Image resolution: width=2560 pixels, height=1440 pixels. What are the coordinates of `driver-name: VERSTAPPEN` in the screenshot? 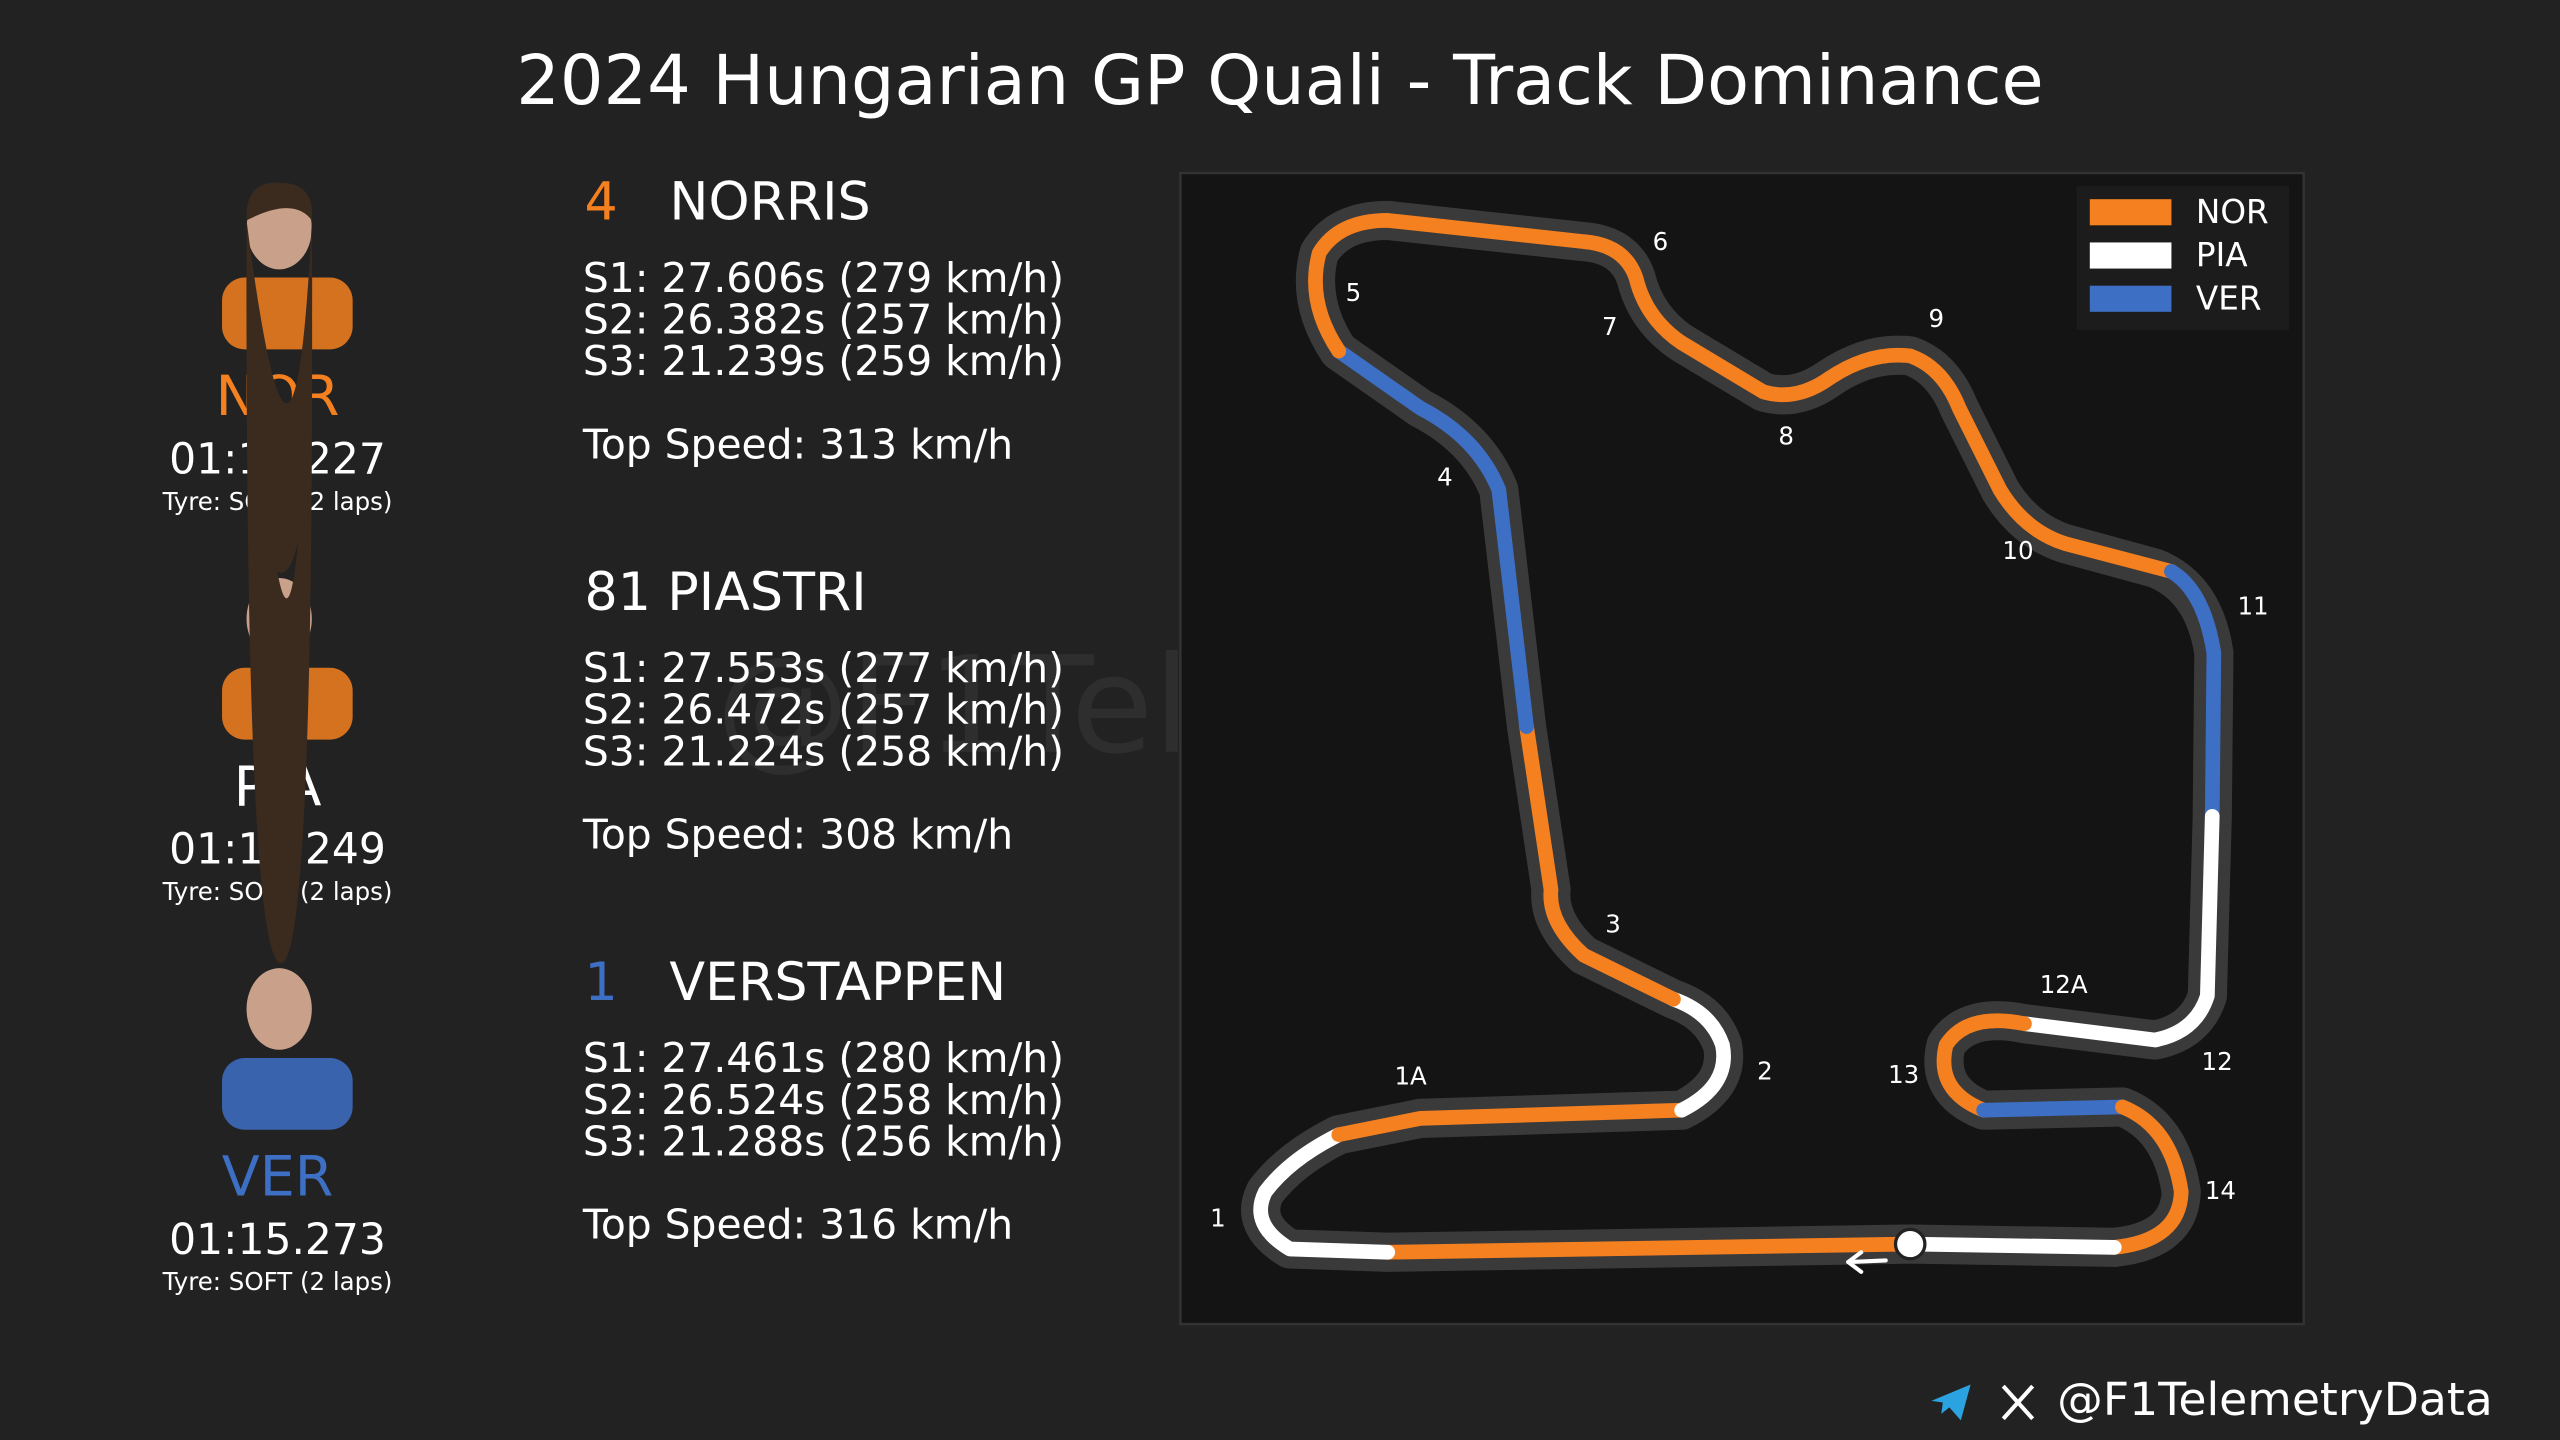 It's located at (837, 983).